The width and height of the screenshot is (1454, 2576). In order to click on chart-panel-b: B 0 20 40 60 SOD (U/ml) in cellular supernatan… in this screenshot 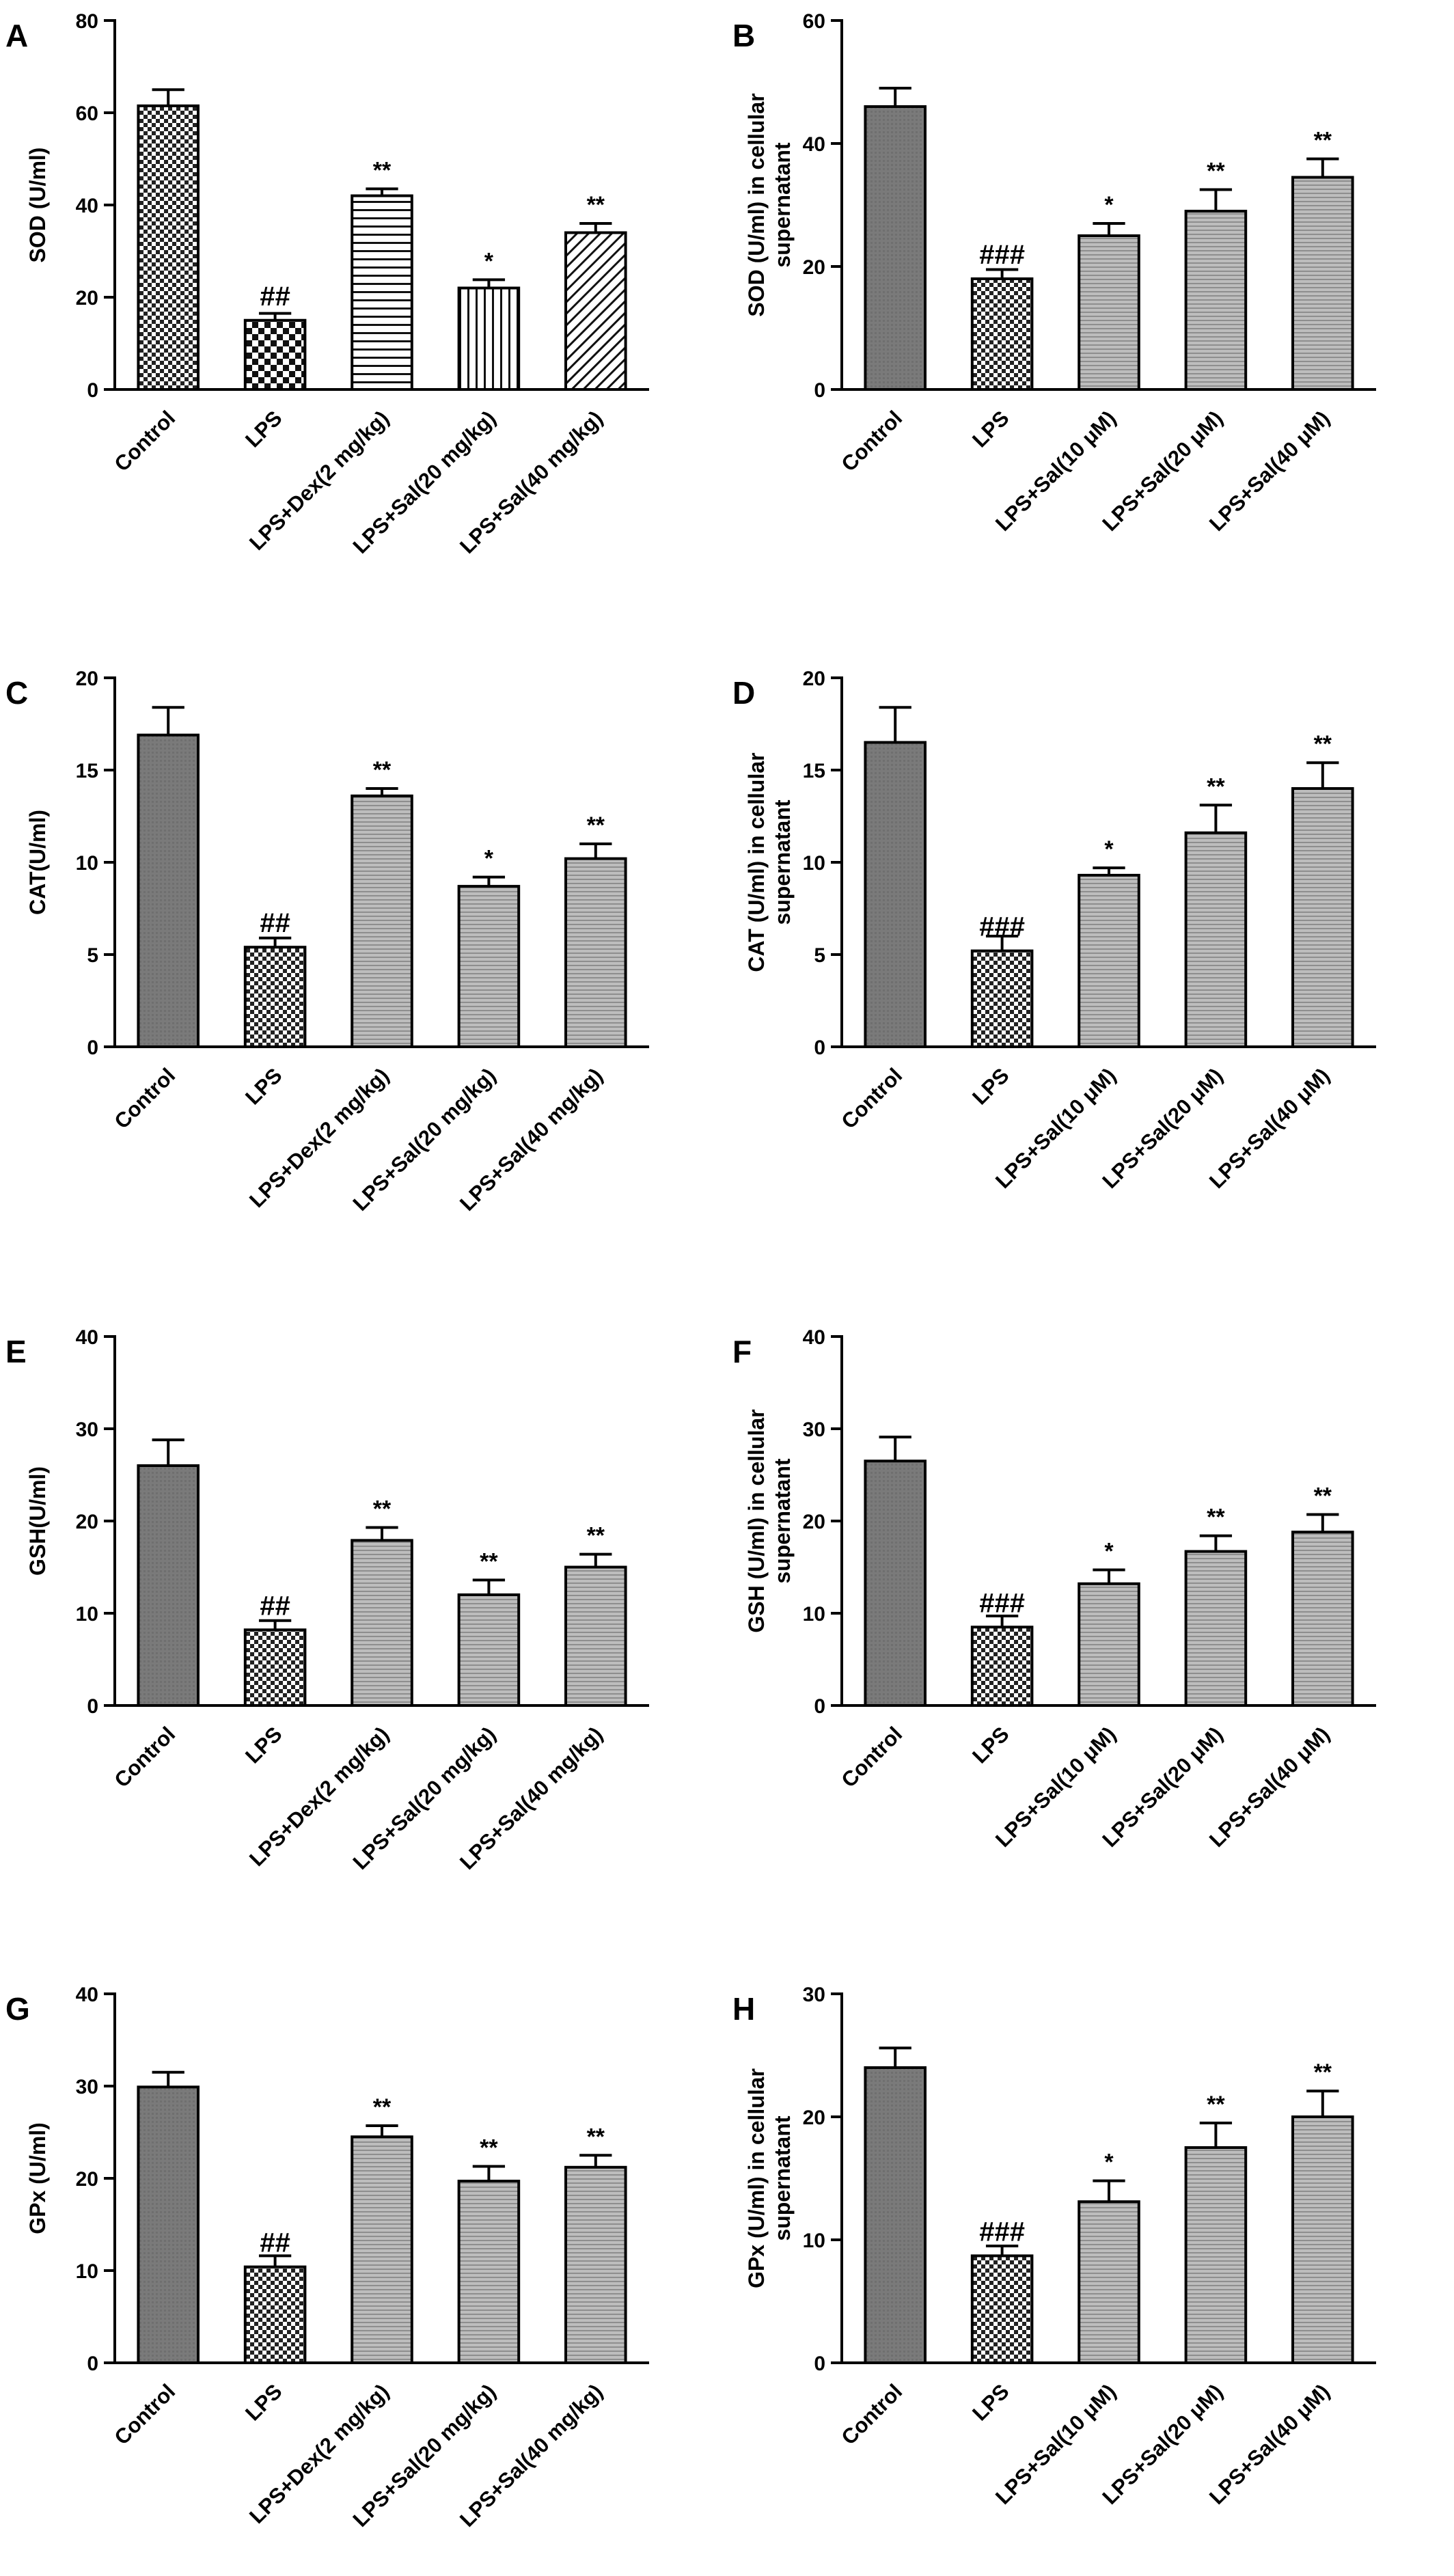, I will do `click(1054, 273)`.